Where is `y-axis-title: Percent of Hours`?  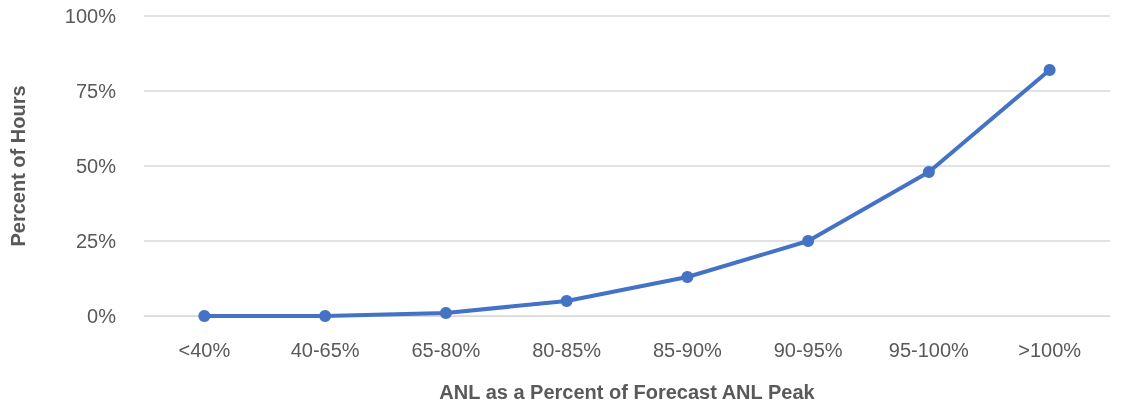
y-axis-title: Percent of Hours is located at coordinates (18, 166).